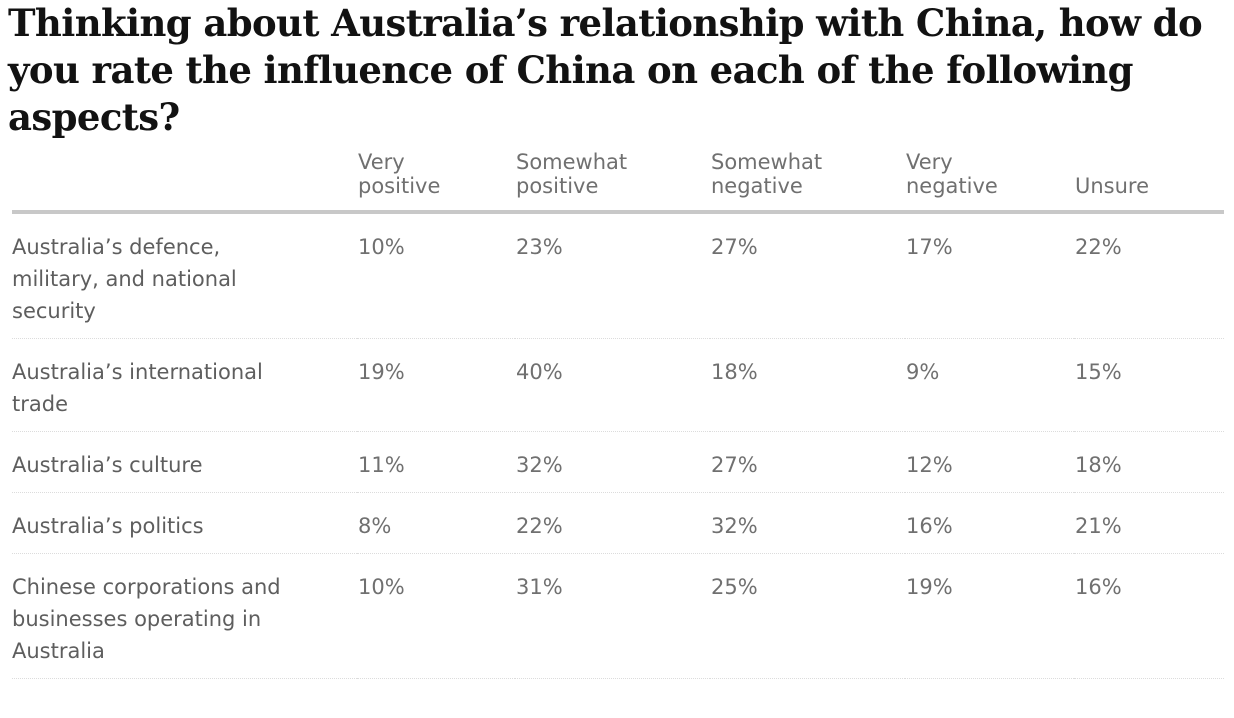 The height and width of the screenshot is (718, 1234). I want to click on cell-somewhat-negative: 18%, so click(807, 385).